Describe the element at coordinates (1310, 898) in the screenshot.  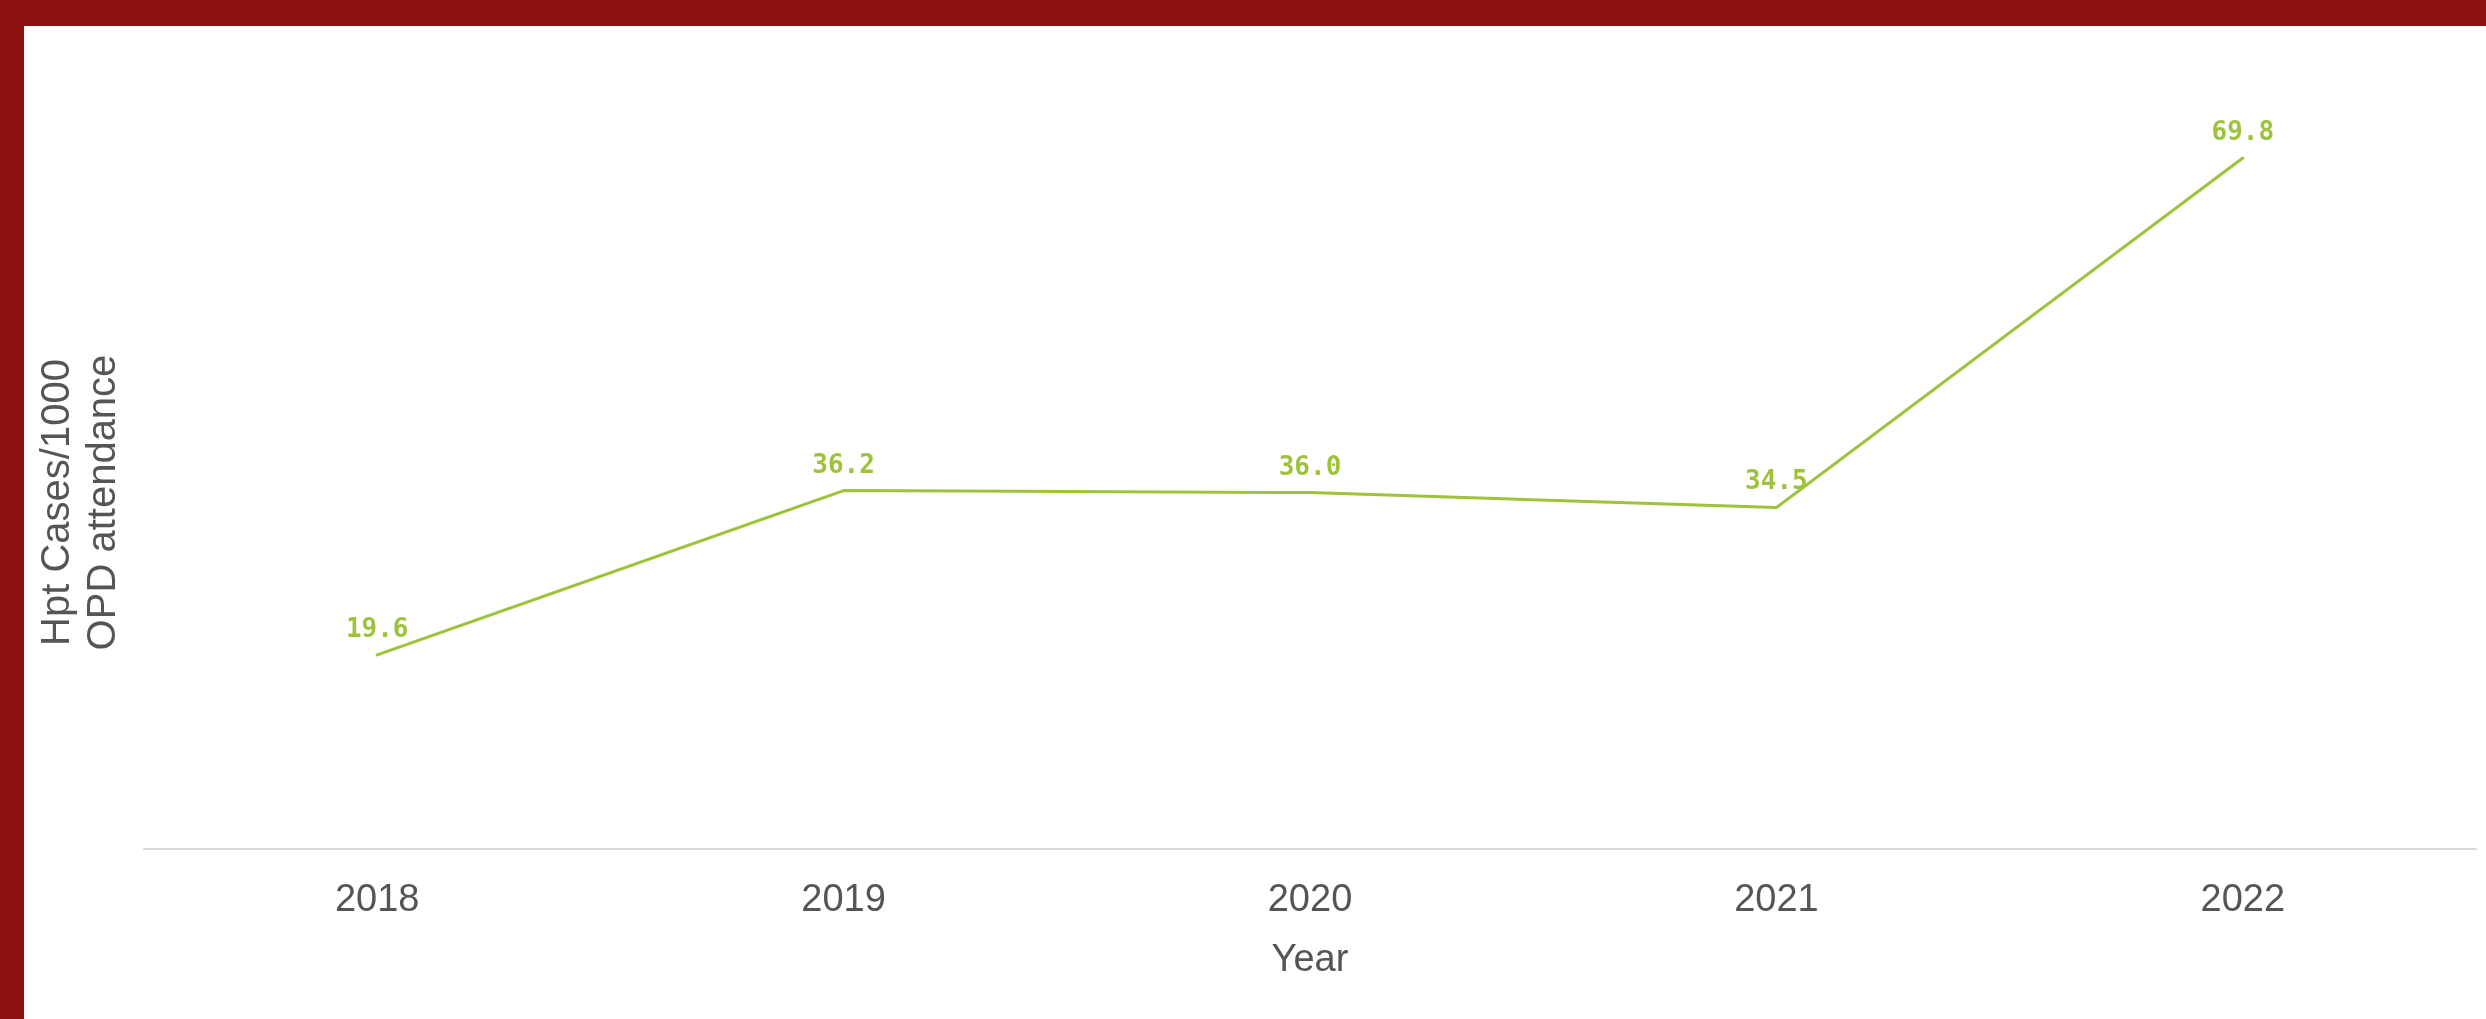
I see `x-tick-label: 2020` at that location.